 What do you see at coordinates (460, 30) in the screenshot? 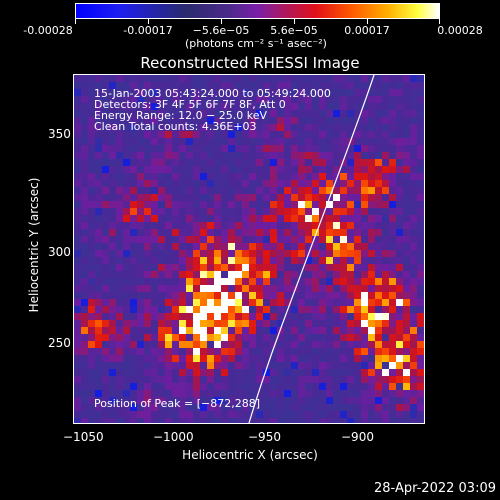
I see `colorbar-label: 0.00028` at bounding box center [460, 30].